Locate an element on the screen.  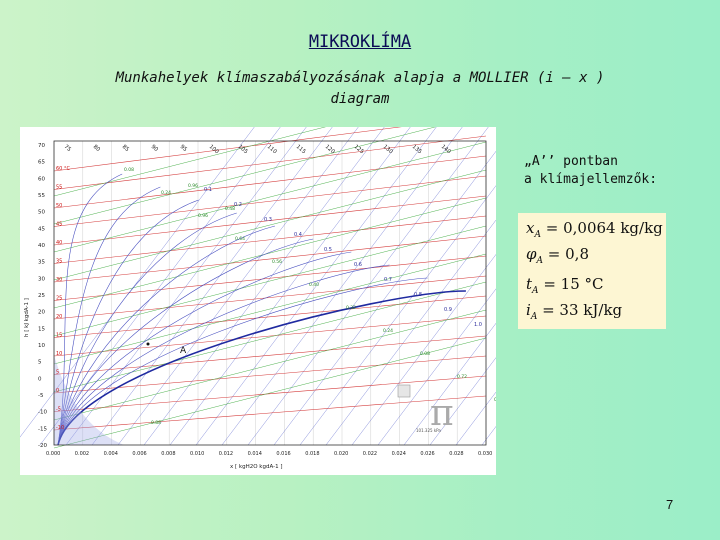
slide-title: MIKROKLÍMA is located at coordinates (360, 42).